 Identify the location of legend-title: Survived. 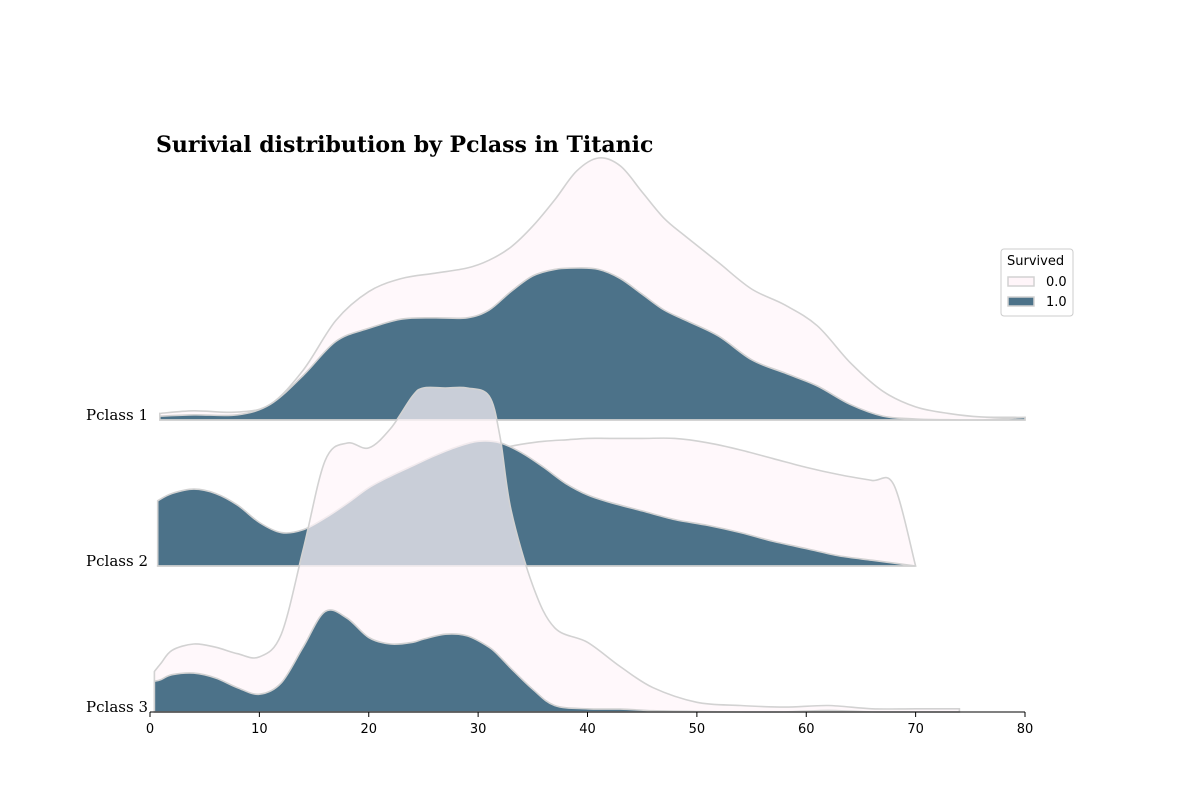
(1035, 261).